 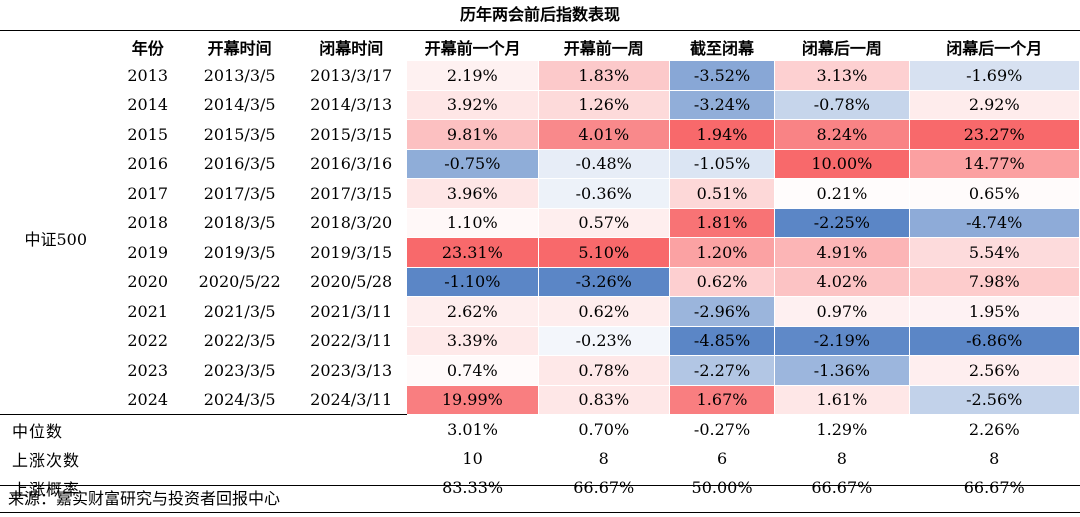 What do you see at coordinates (239, 48) in the screenshot?
I see `col-header-open-date: 开幕时间` at bounding box center [239, 48].